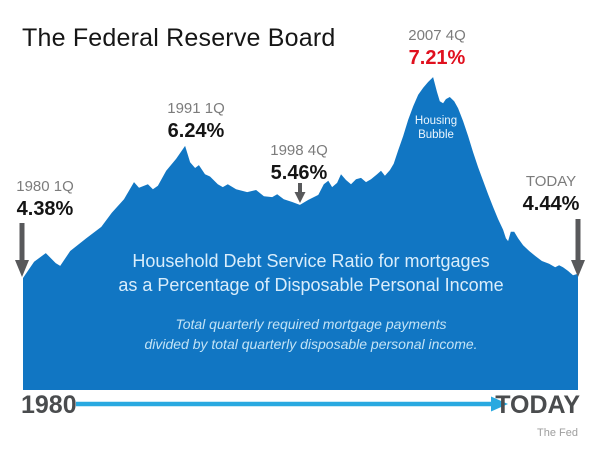  I want to click on annotation-today-value: 4.44%, so click(551, 203).